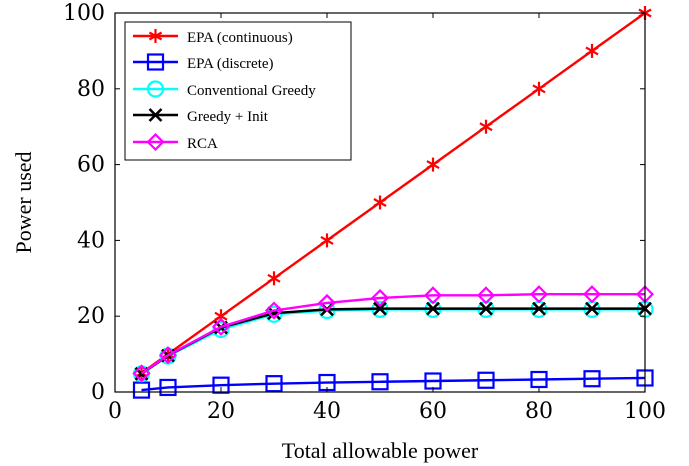 Image resolution: width=689 pixels, height=466 pixels. What do you see at coordinates (84, 13) in the screenshot?
I see `y-tick-label: 100` at bounding box center [84, 13].